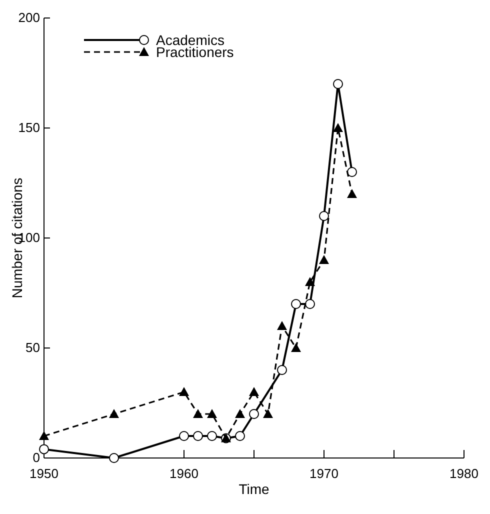 Image resolution: width=490 pixels, height=514 pixels. Describe the element at coordinates (33, 347) in the screenshot. I see `y-tick-label: 50` at that location.